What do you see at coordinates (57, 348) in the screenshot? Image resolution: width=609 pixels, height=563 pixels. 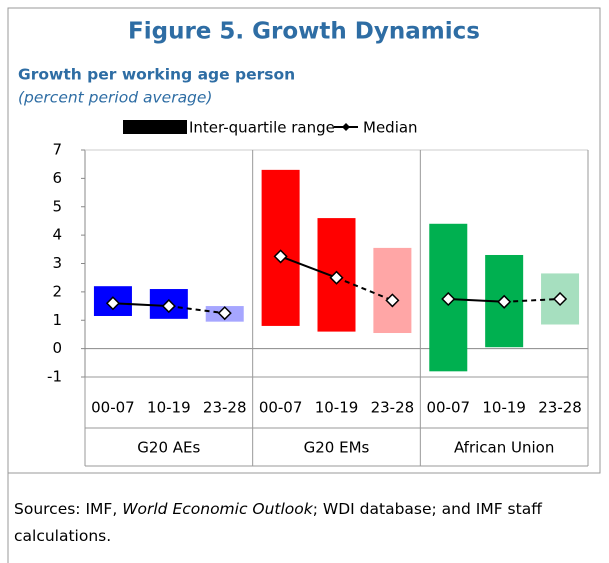 I see `y-tick-label: 0` at bounding box center [57, 348].